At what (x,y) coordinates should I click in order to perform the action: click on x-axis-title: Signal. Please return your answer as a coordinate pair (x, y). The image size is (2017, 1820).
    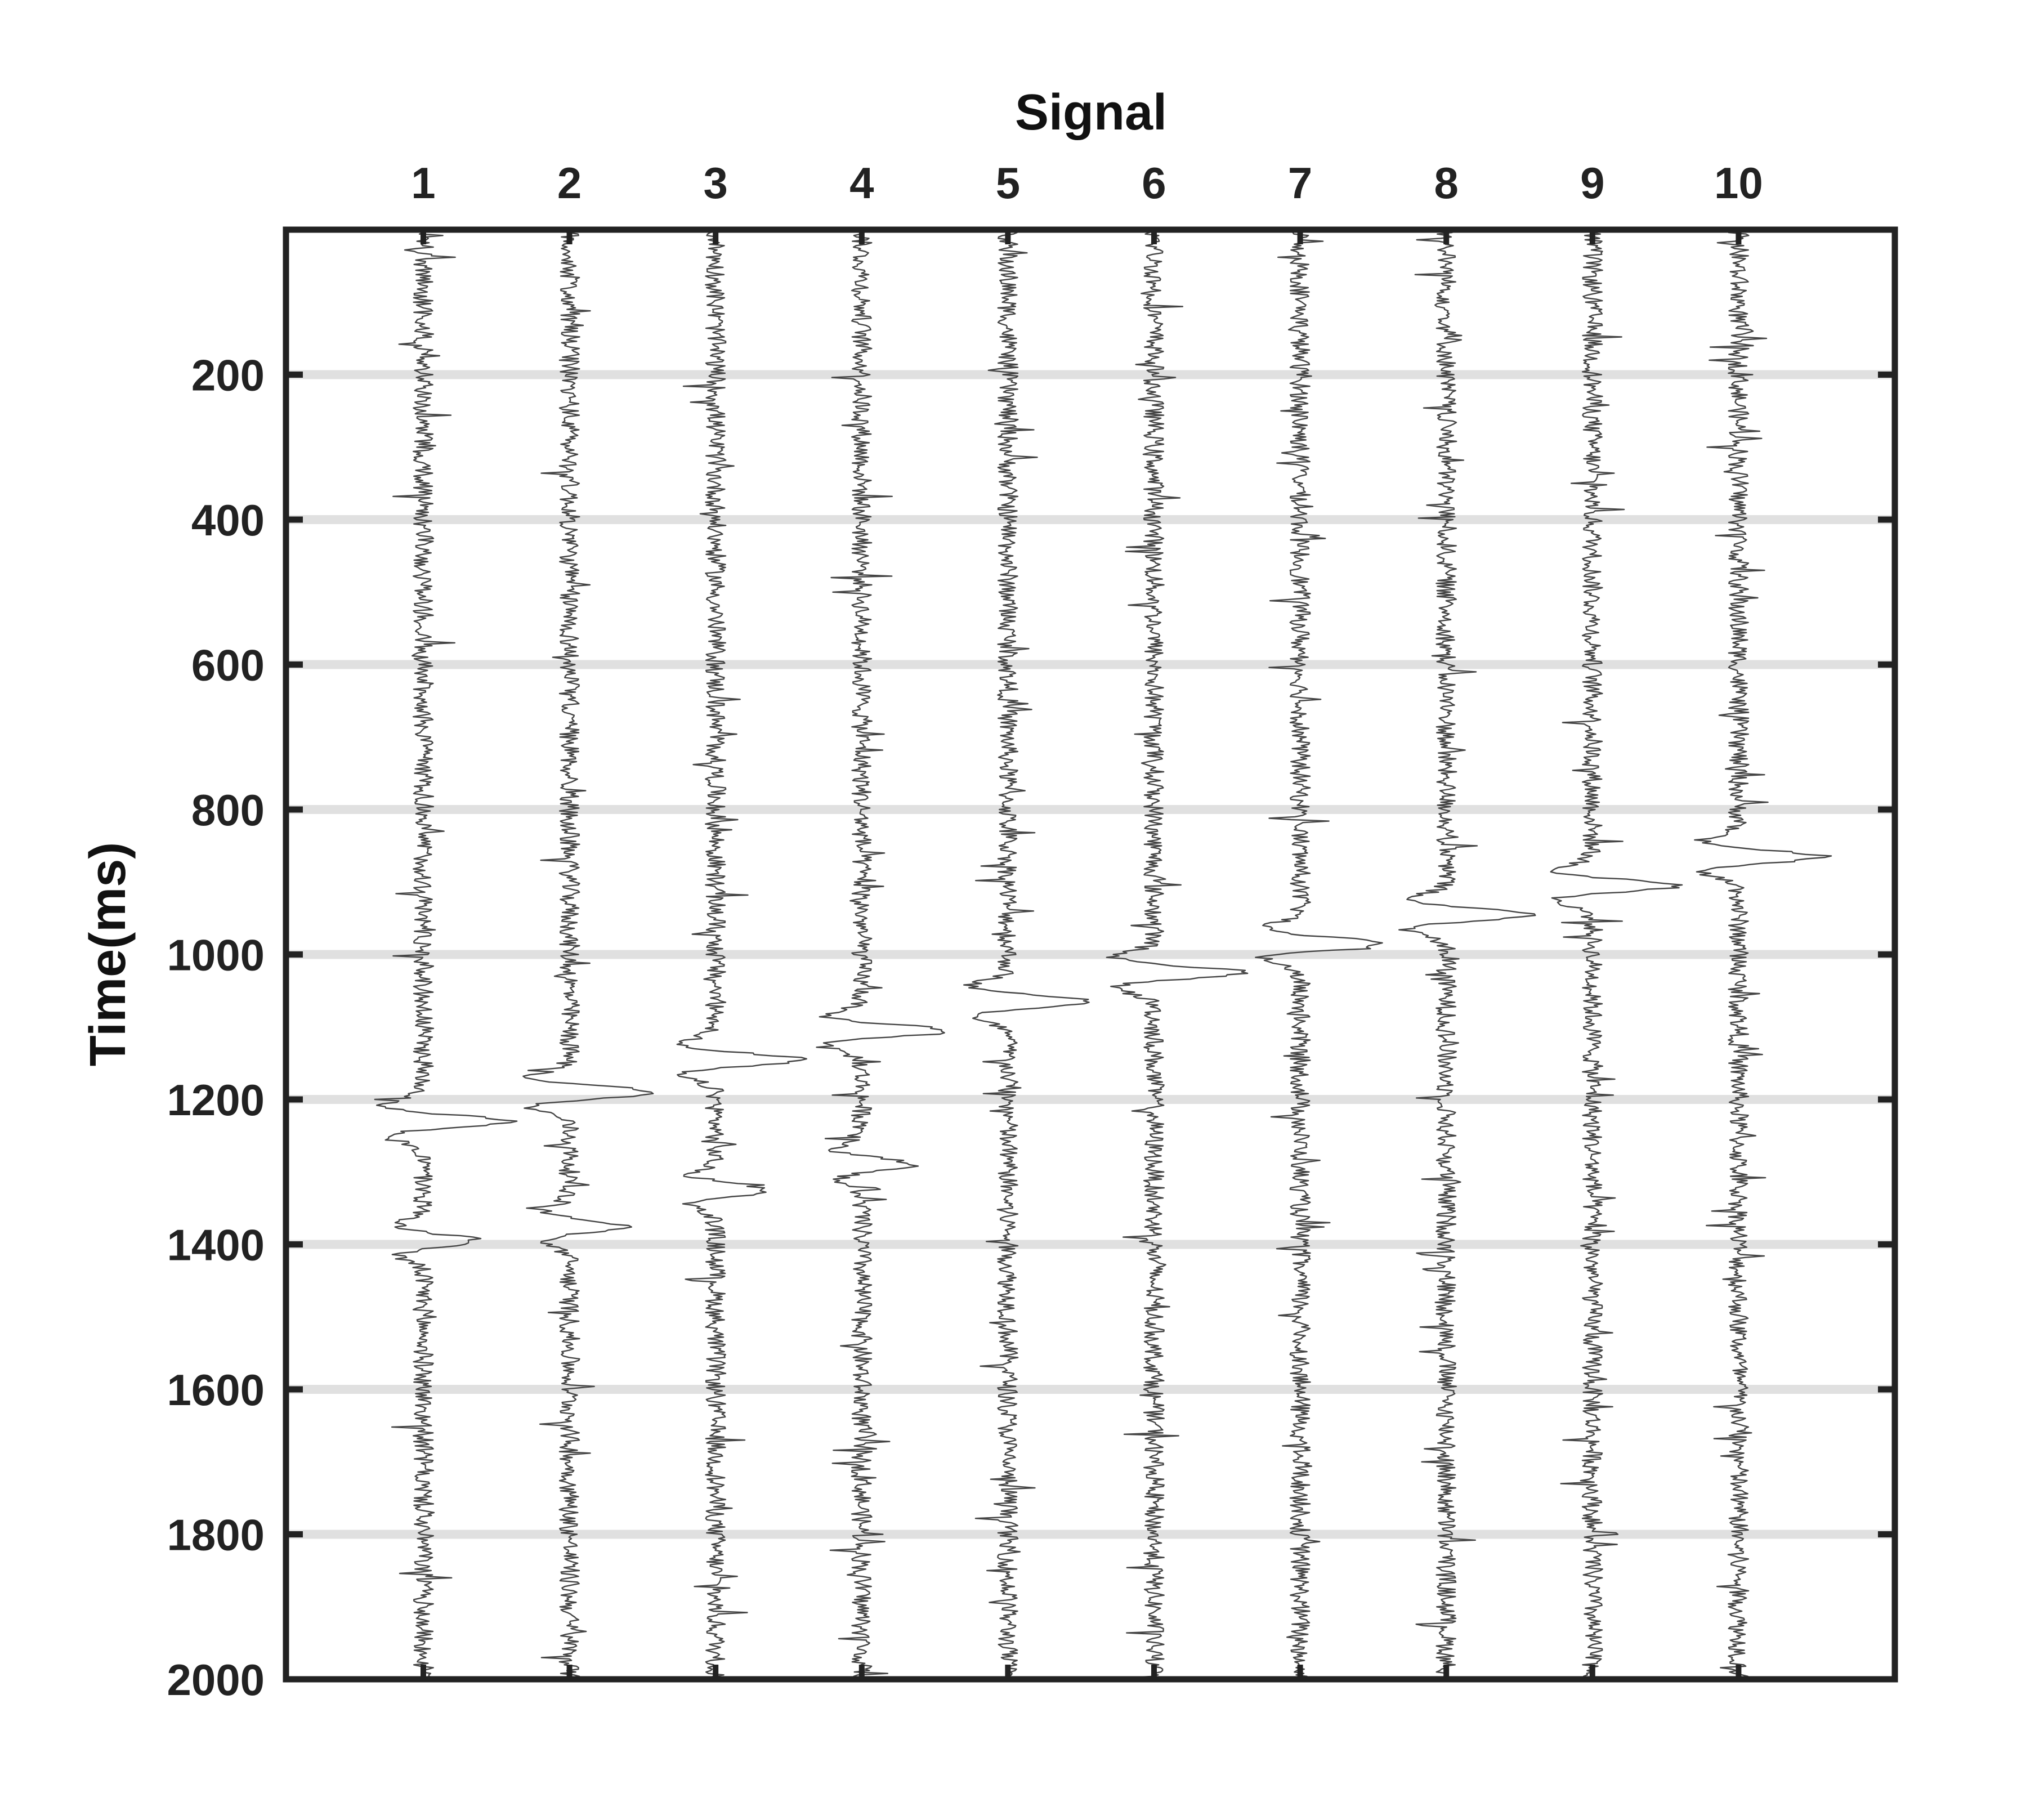
    Looking at the image, I should click on (1091, 112).